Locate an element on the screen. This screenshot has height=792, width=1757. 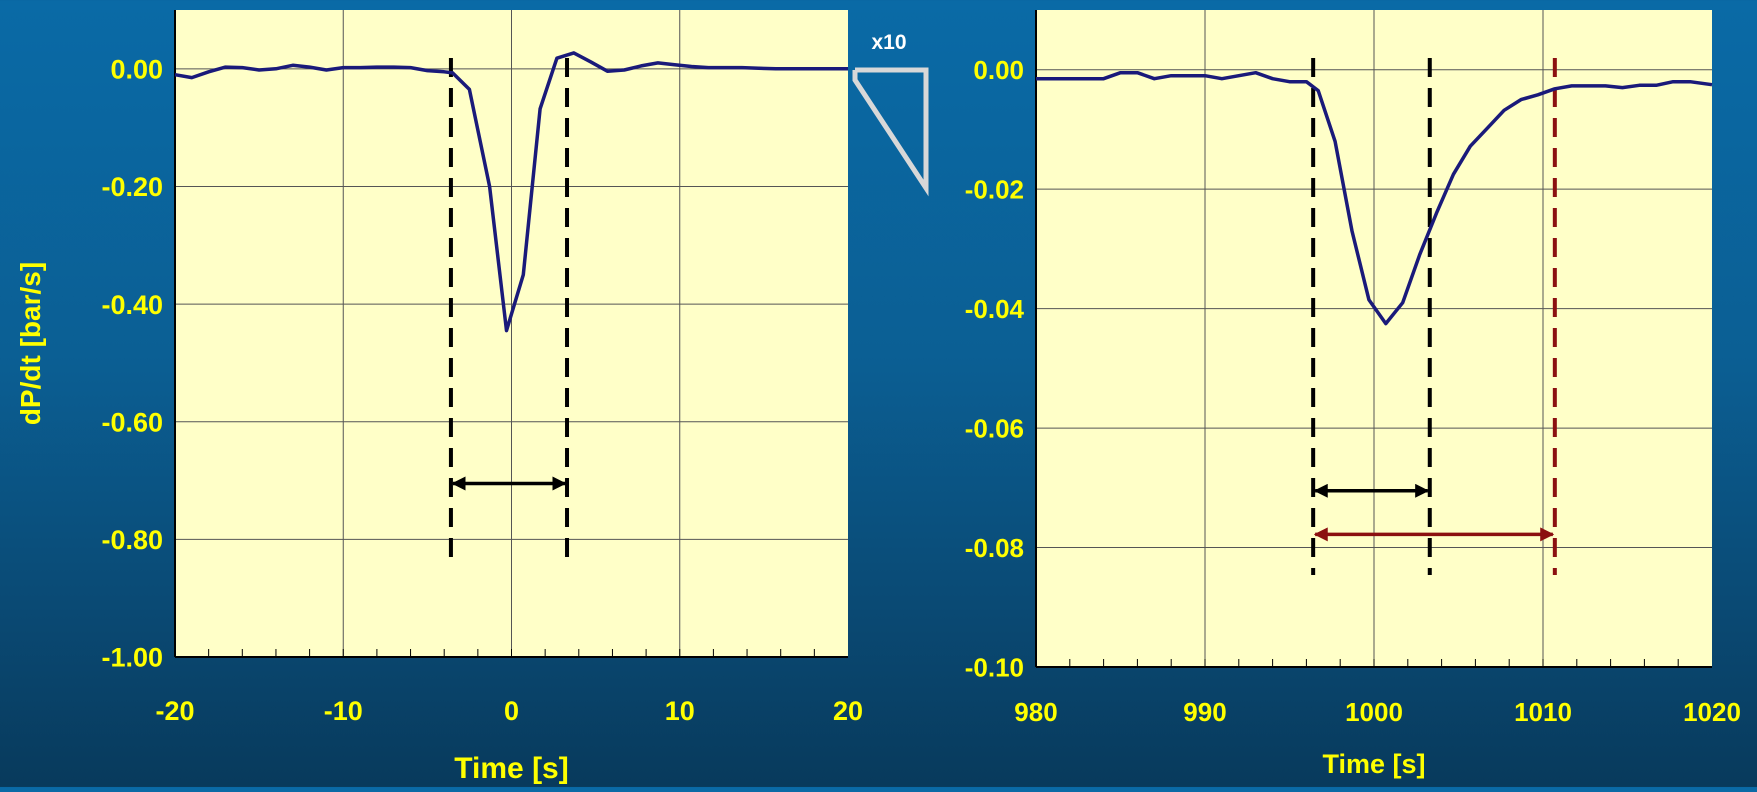
y-tick-label: -0.02 is located at coordinates (994, 190).